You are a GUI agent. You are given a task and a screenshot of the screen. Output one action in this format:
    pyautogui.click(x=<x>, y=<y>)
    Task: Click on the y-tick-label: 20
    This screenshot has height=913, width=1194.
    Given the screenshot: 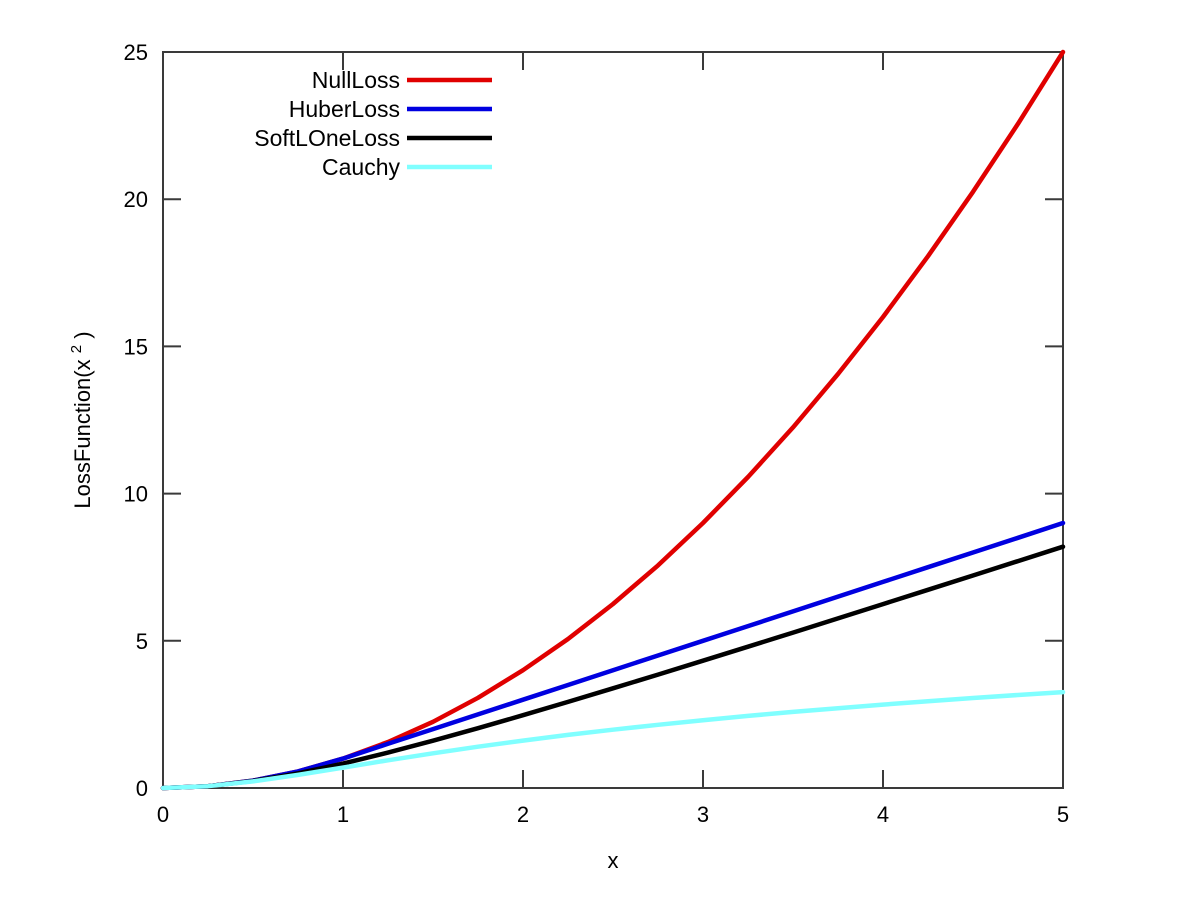 What is the action you would take?
    pyautogui.click(x=136, y=199)
    